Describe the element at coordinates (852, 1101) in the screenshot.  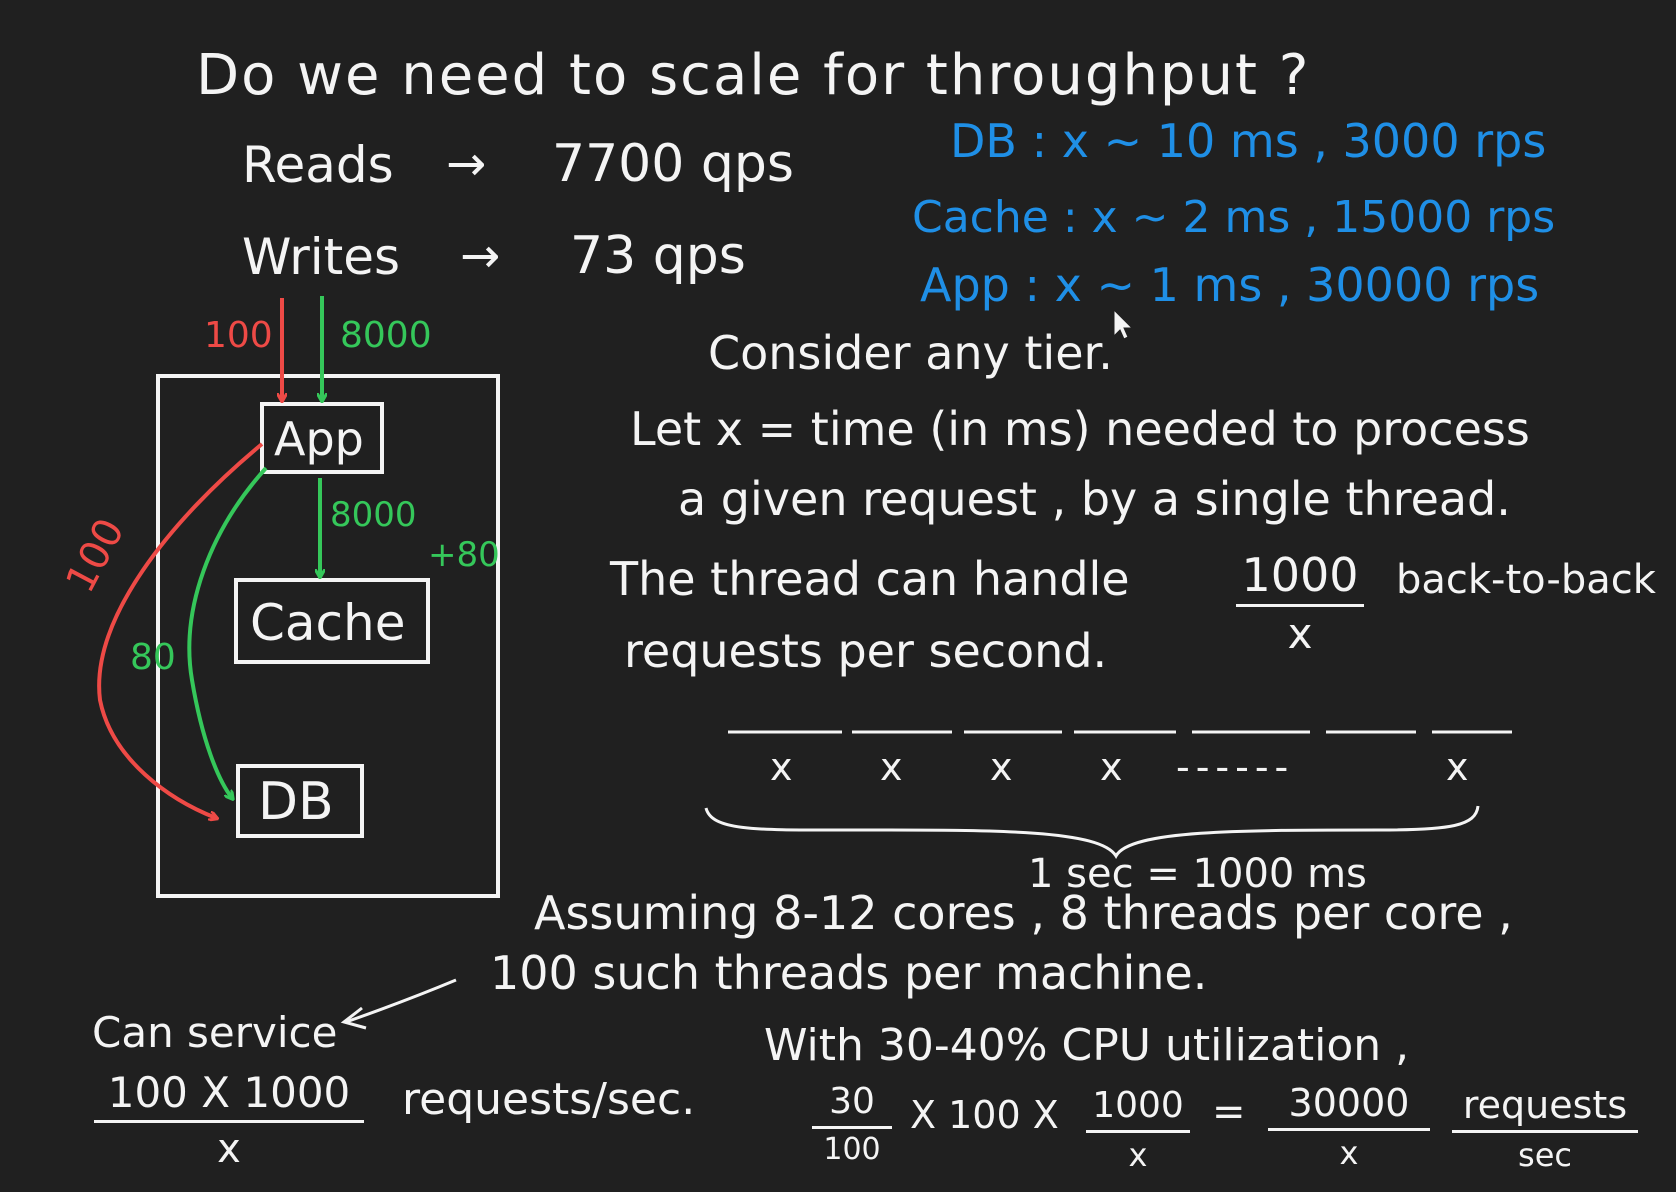
I see `cpu-frac1-numerator: 30` at that location.